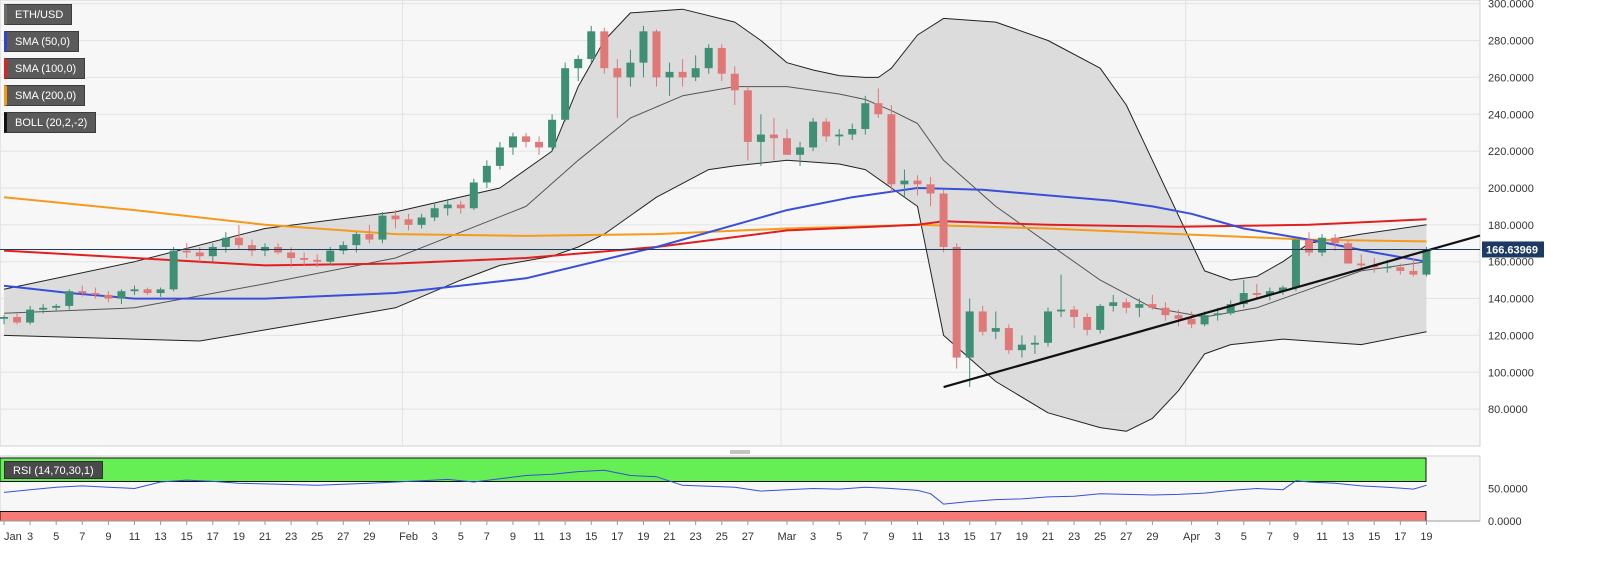 The image size is (1604, 561). Describe the element at coordinates (42, 41) in the screenshot. I see `legend-item: SMA (50,0)` at that location.